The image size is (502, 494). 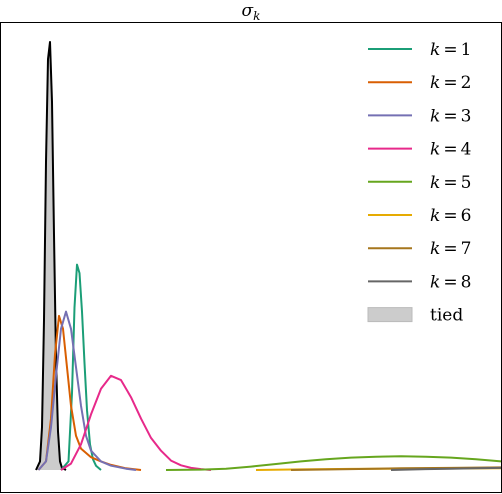 What do you see at coordinates (450, 150) in the screenshot?
I see `legend-label-k4: k = 4` at bounding box center [450, 150].